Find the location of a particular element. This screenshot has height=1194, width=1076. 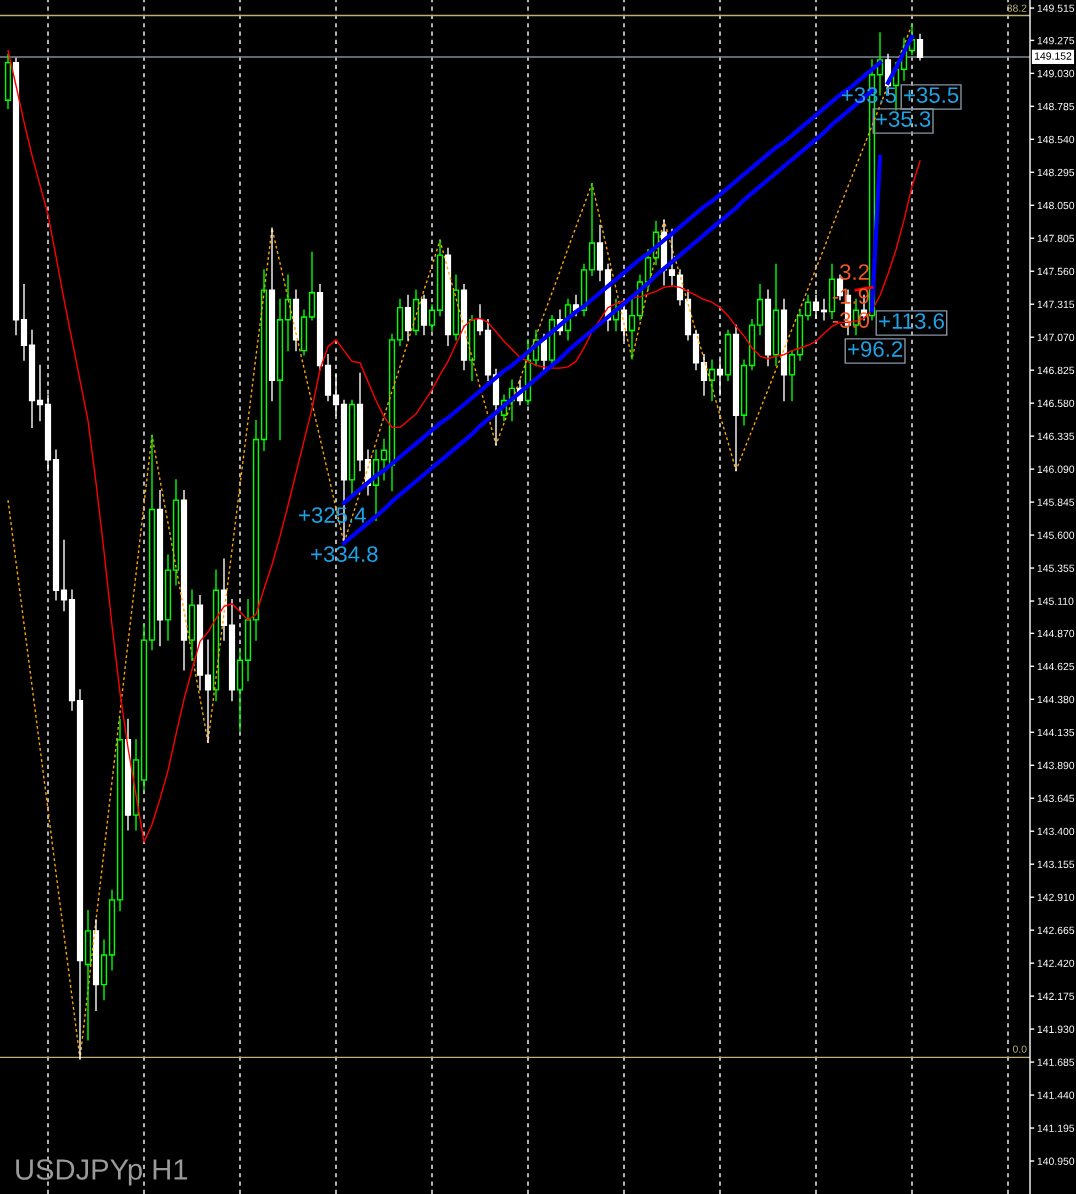

y-tick-label: 143.155 is located at coordinates (1056, 864).